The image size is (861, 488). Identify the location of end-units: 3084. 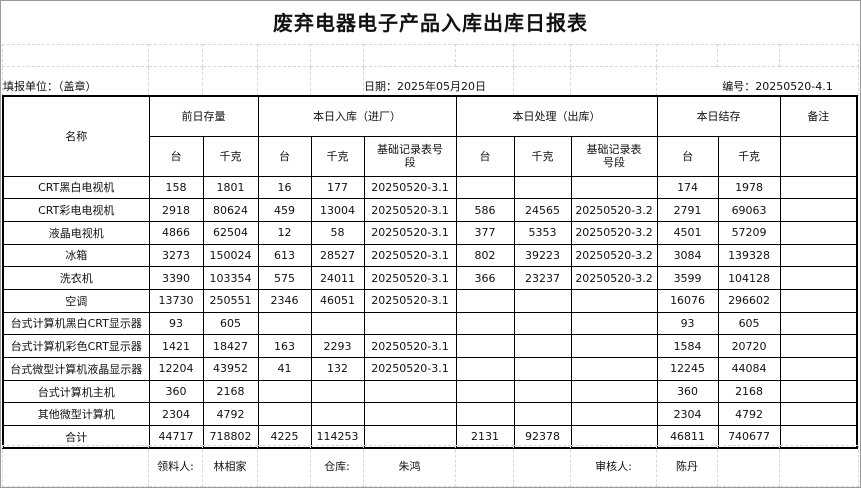
(687, 255).